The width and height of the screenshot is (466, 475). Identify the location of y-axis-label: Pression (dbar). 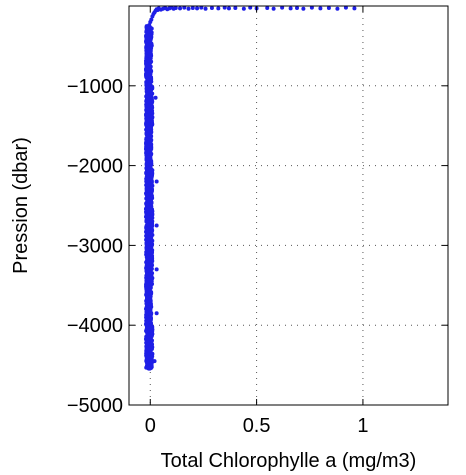
(21, 205).